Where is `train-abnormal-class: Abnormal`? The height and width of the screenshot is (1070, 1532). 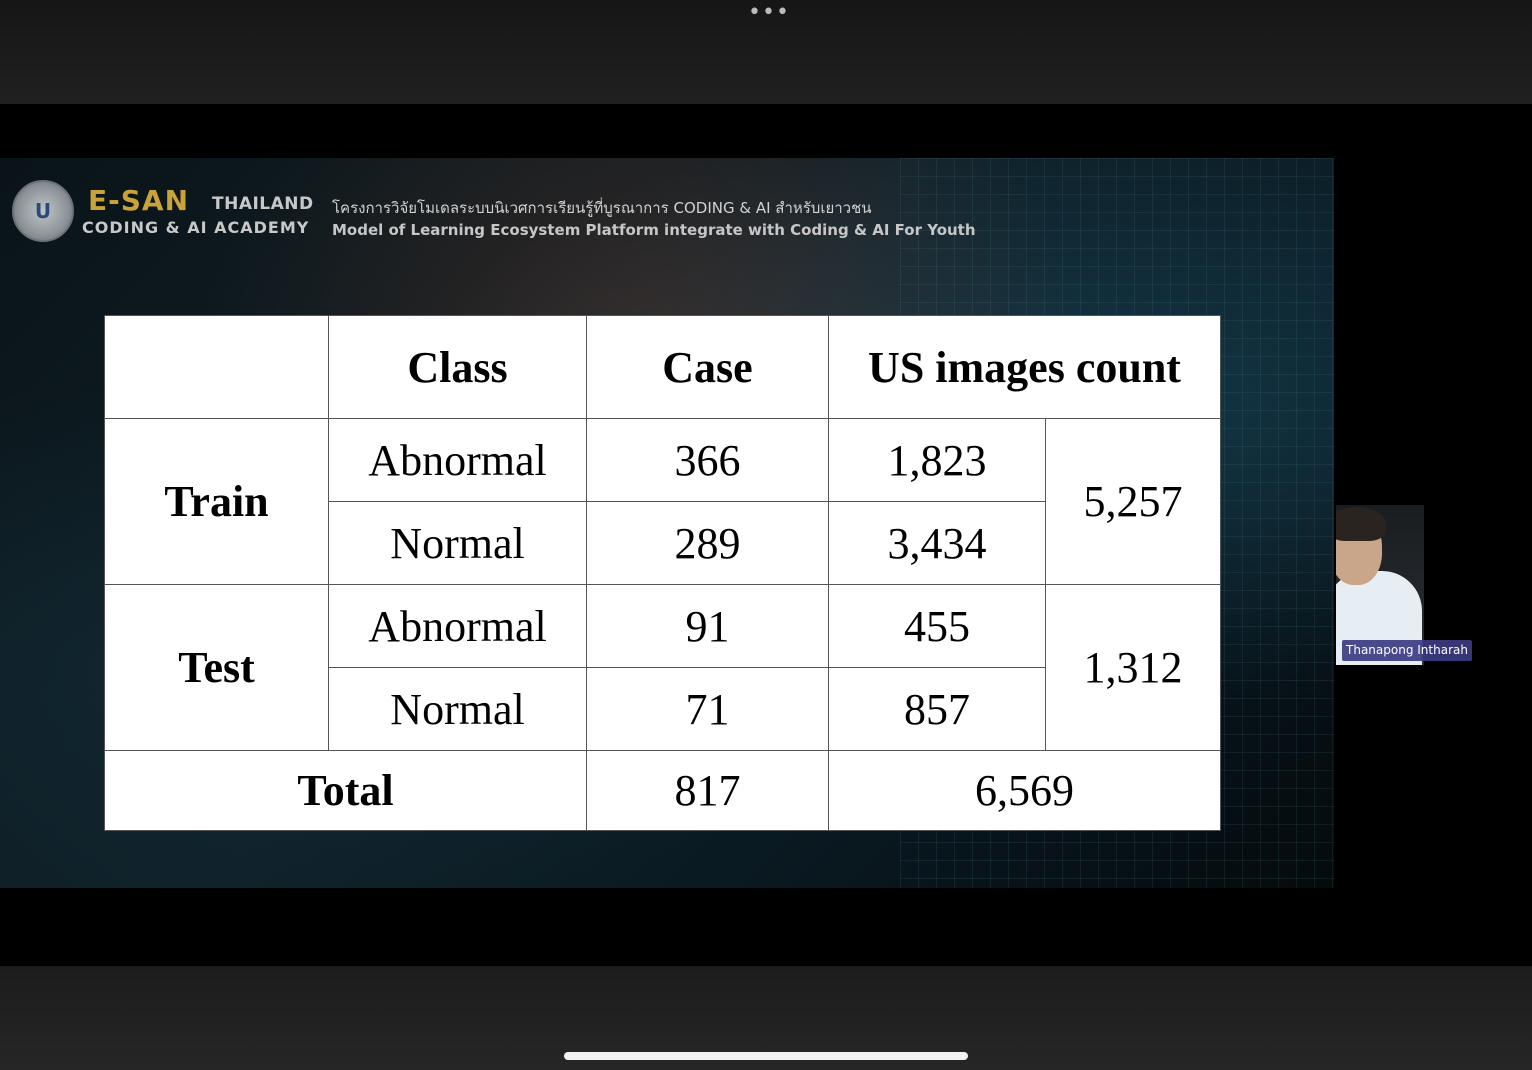 train-abnormal-class: Abnormal is located at coordinates (457, 460).